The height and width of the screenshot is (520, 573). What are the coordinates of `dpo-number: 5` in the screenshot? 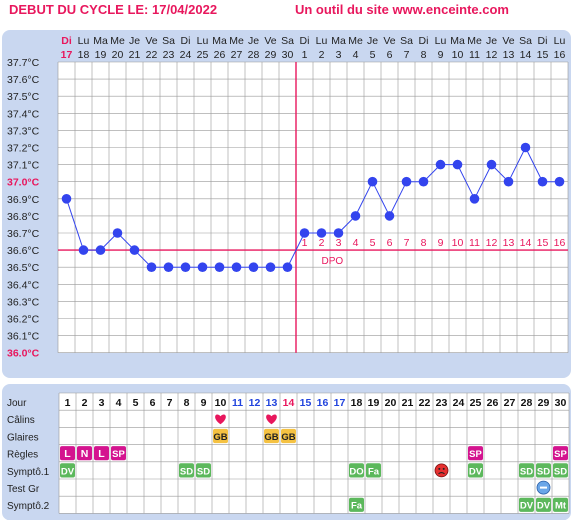 It's located at (373, 243).